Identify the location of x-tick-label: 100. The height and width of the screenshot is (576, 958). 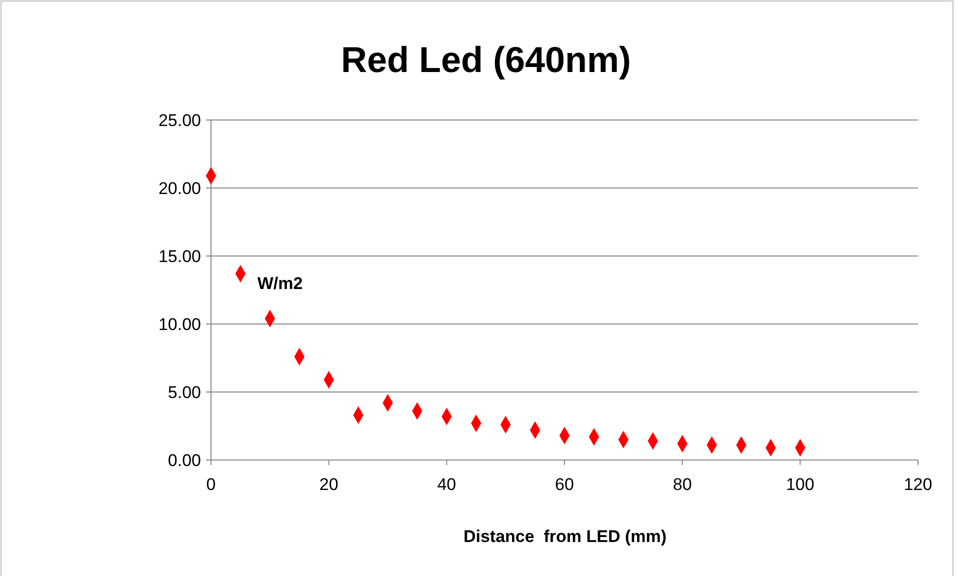
(800, 484).